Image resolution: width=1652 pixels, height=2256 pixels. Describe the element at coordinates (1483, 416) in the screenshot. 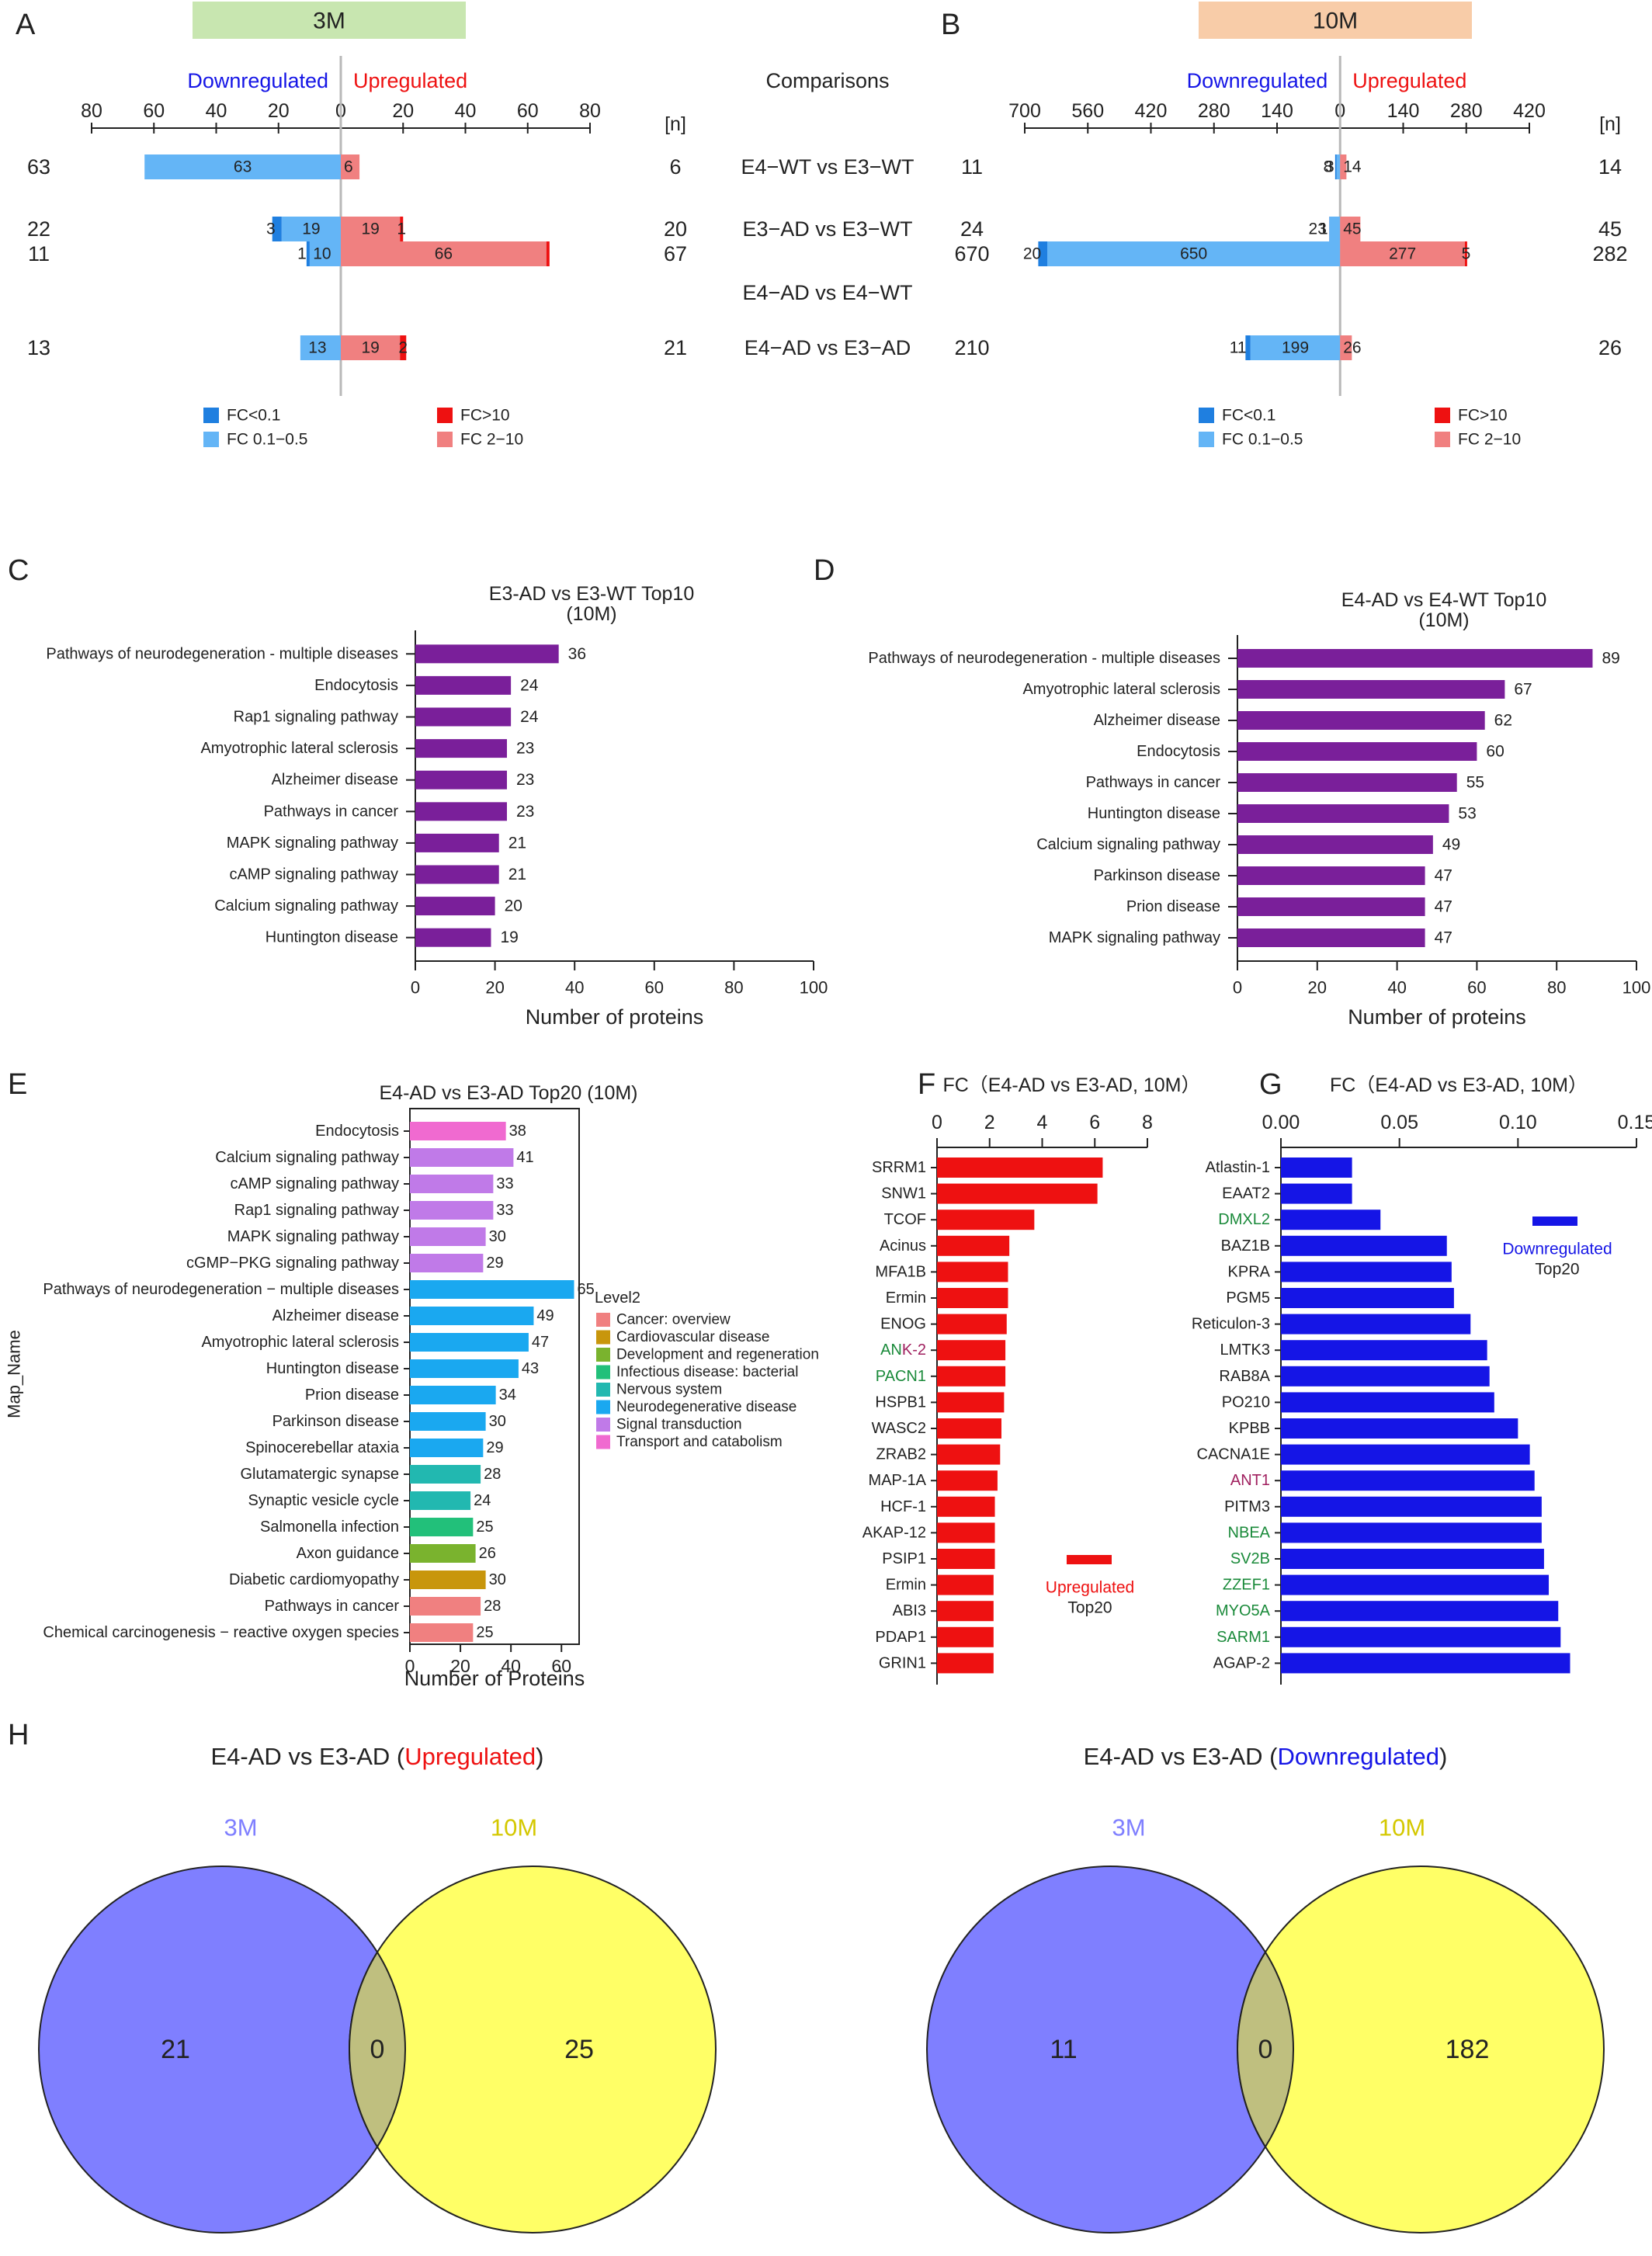

I see `panel-b-legend-fc-gt-10: FC>10` at that location.